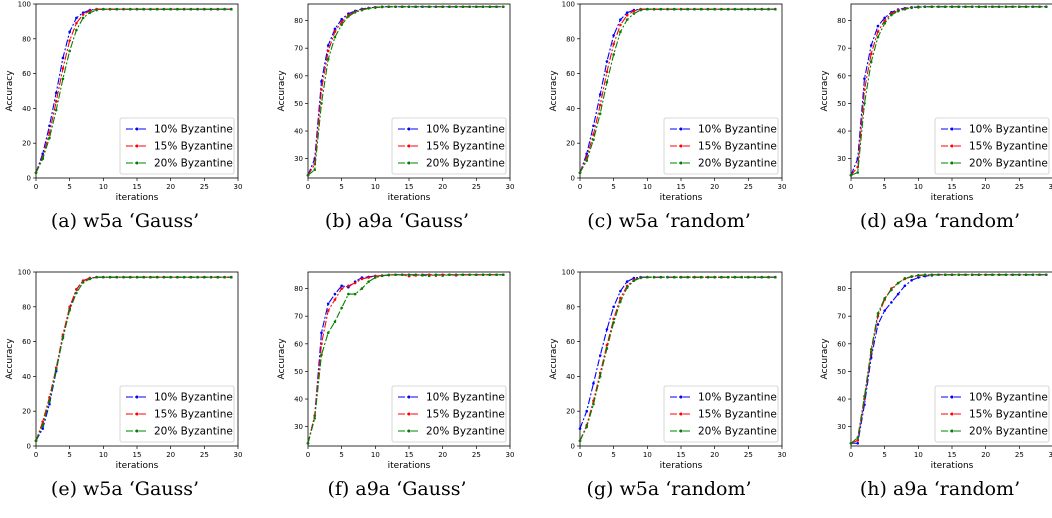 This screenshot has height=518, width=1052. Describe the element at coordinates (669, 489) in the screenshot. I see `chart-caption: (g) w5a ‘random’` at that location.